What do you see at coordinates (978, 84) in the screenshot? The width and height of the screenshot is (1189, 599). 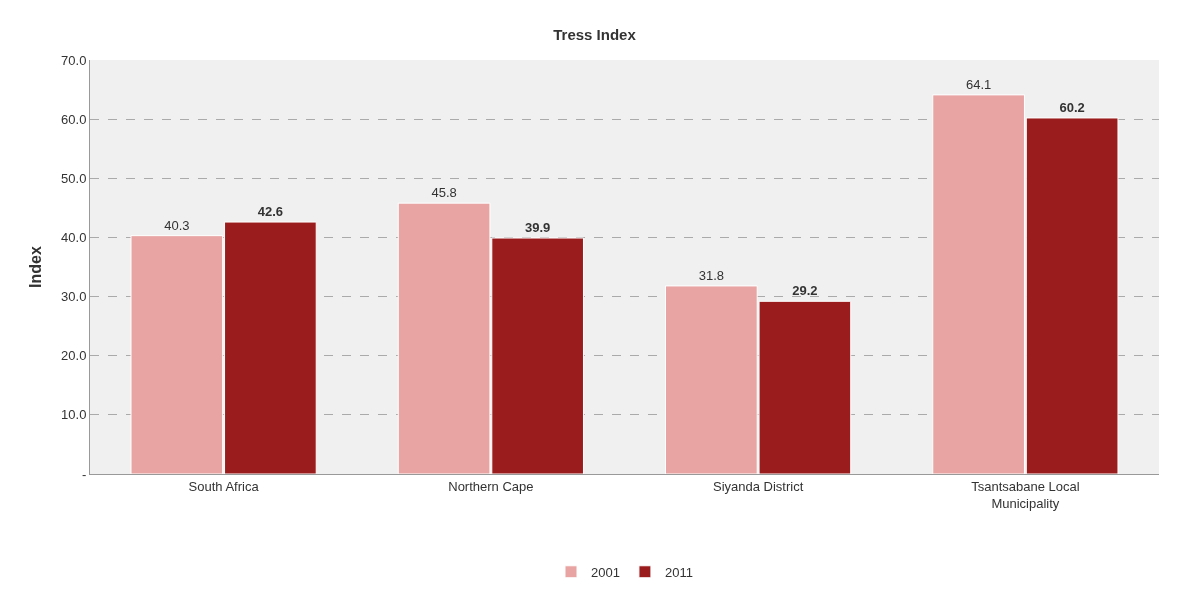 I see `data-label: 64.1` at bounding box center [978, 84].